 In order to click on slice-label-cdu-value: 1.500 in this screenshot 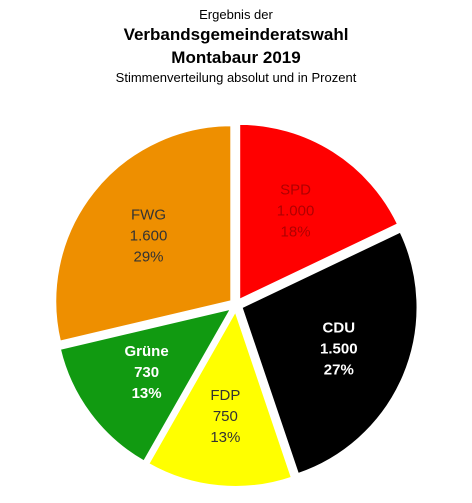, I will do `click(339, 348)`.